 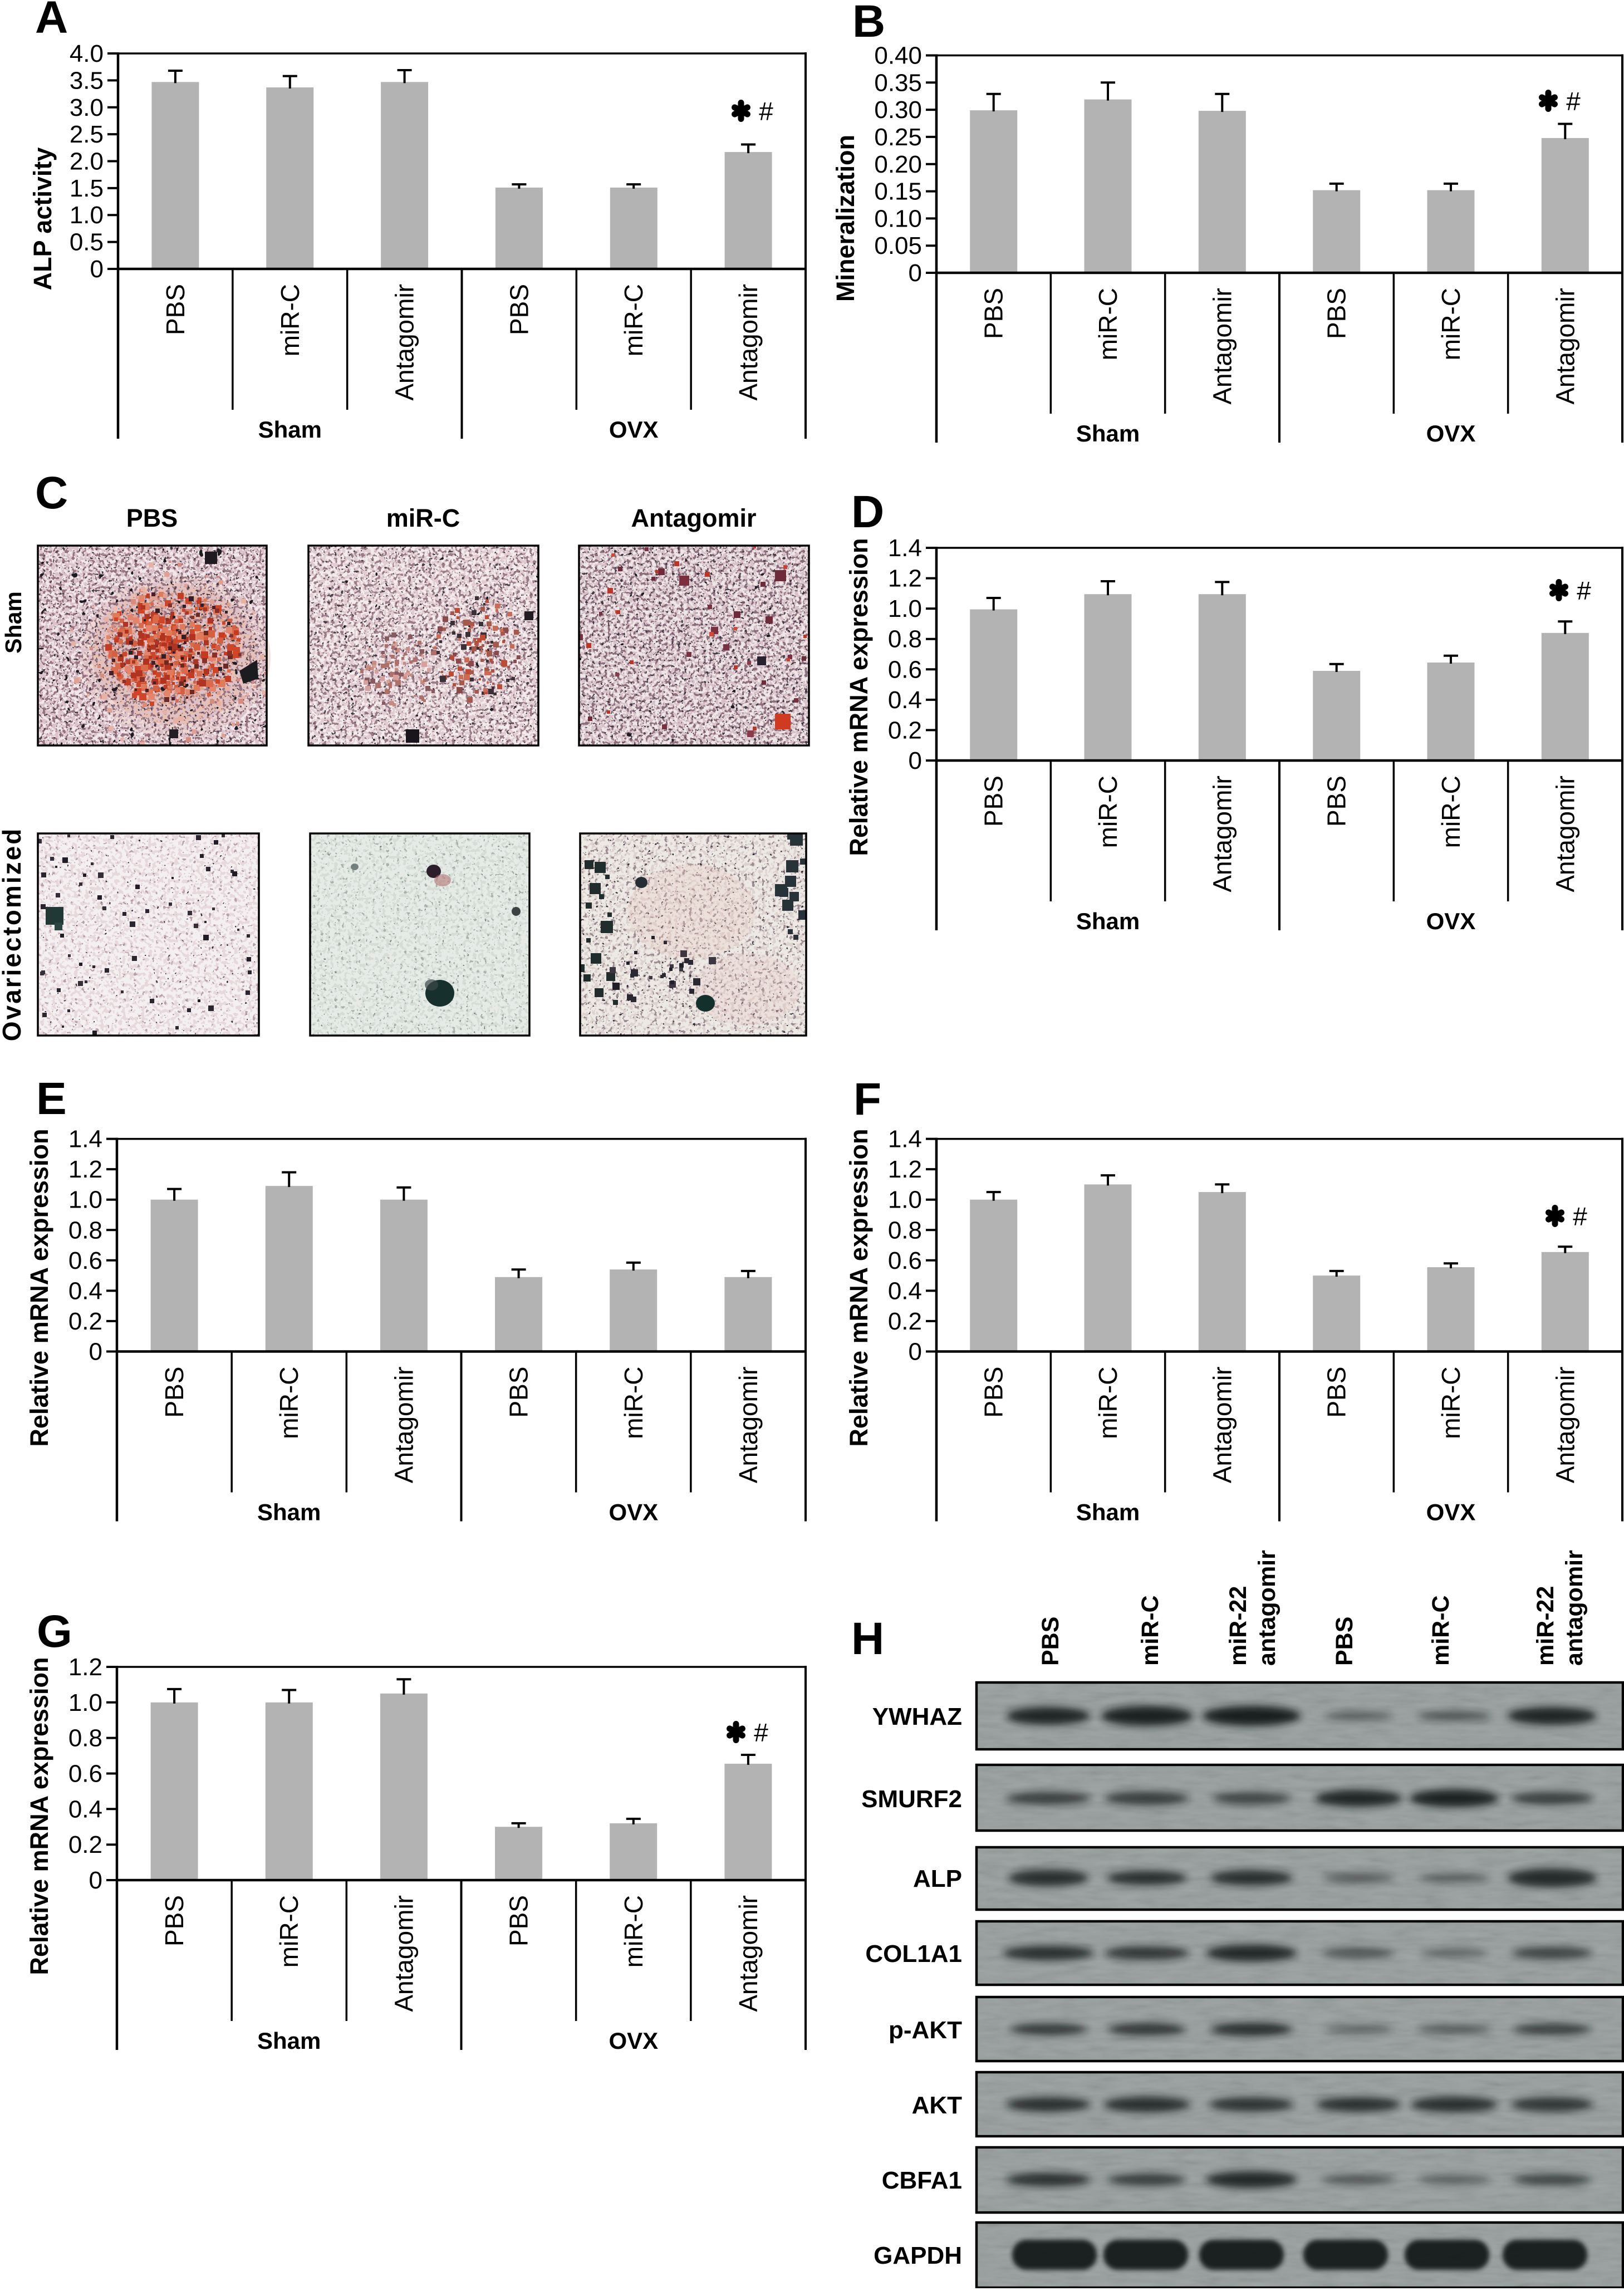 I want to click on svg-text: Mineralization, so click(x=846, y=218).